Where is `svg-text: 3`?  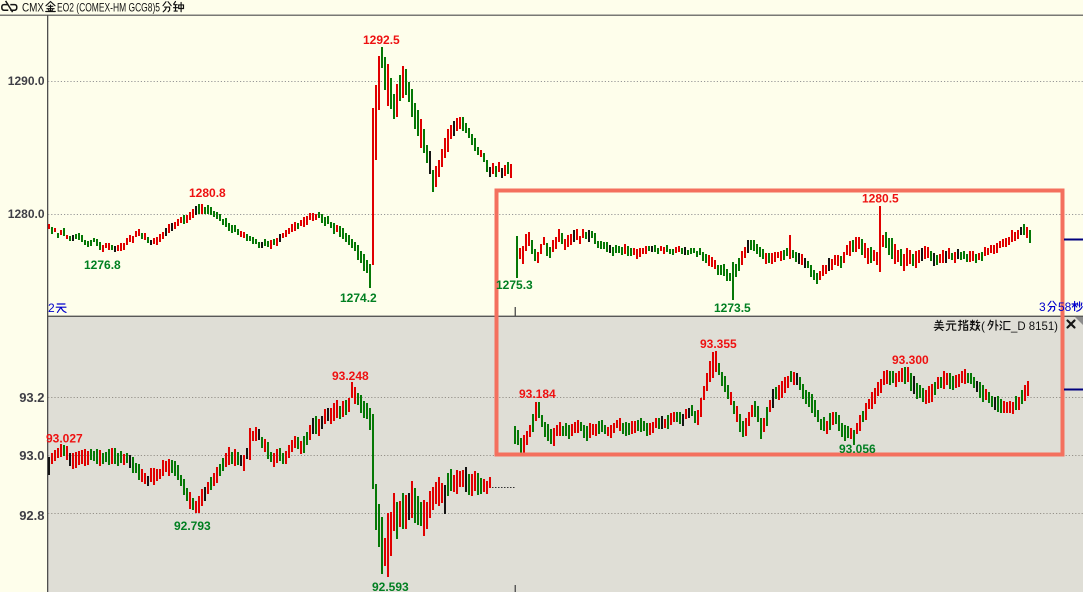 svg-text: 3 is located at coordinates (1042, 307).